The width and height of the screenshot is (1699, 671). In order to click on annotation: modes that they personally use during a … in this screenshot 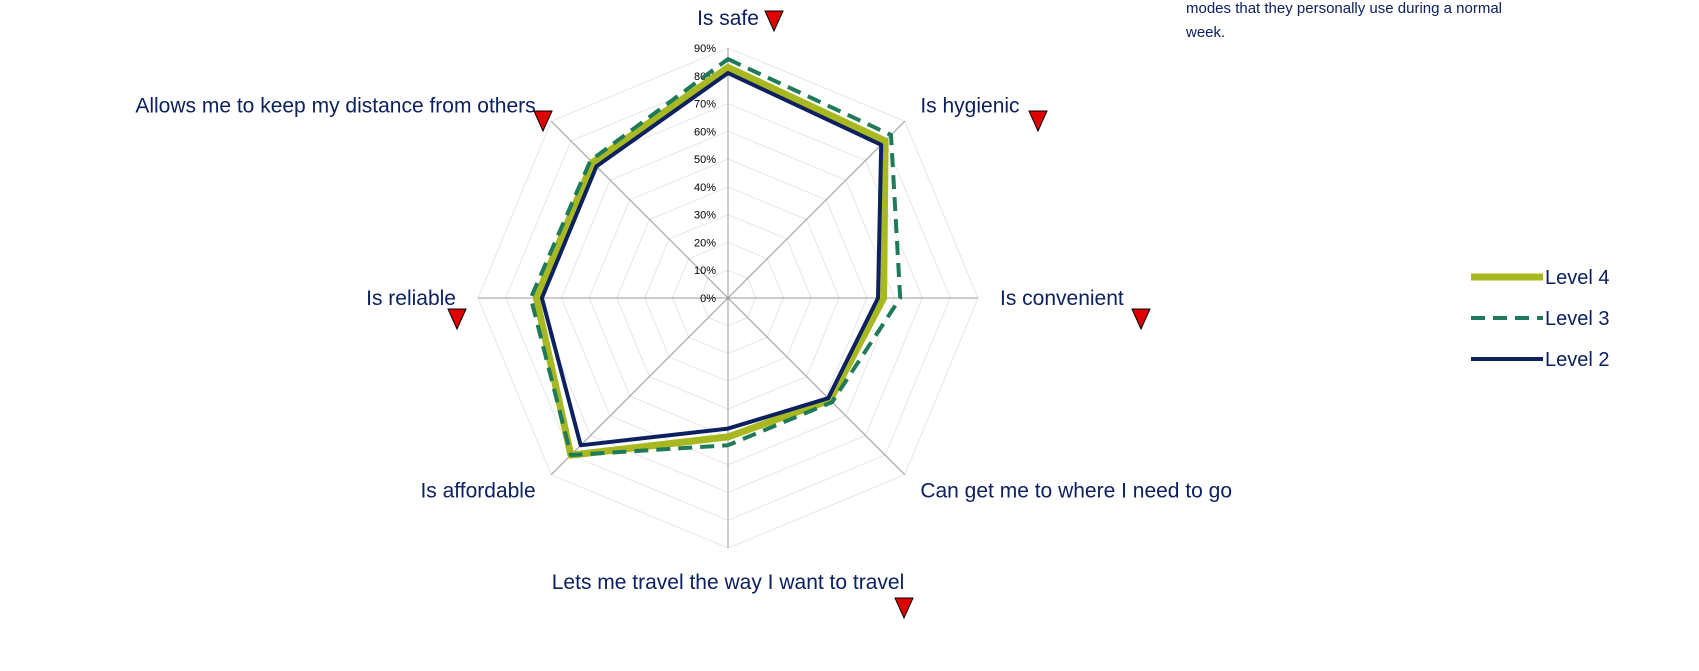, I will do `click(1344, 8)`.